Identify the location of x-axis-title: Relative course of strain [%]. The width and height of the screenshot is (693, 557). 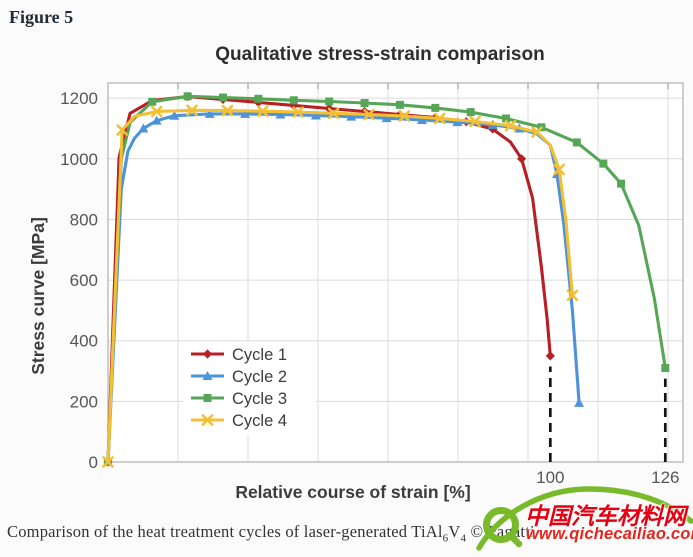
(352, 492).